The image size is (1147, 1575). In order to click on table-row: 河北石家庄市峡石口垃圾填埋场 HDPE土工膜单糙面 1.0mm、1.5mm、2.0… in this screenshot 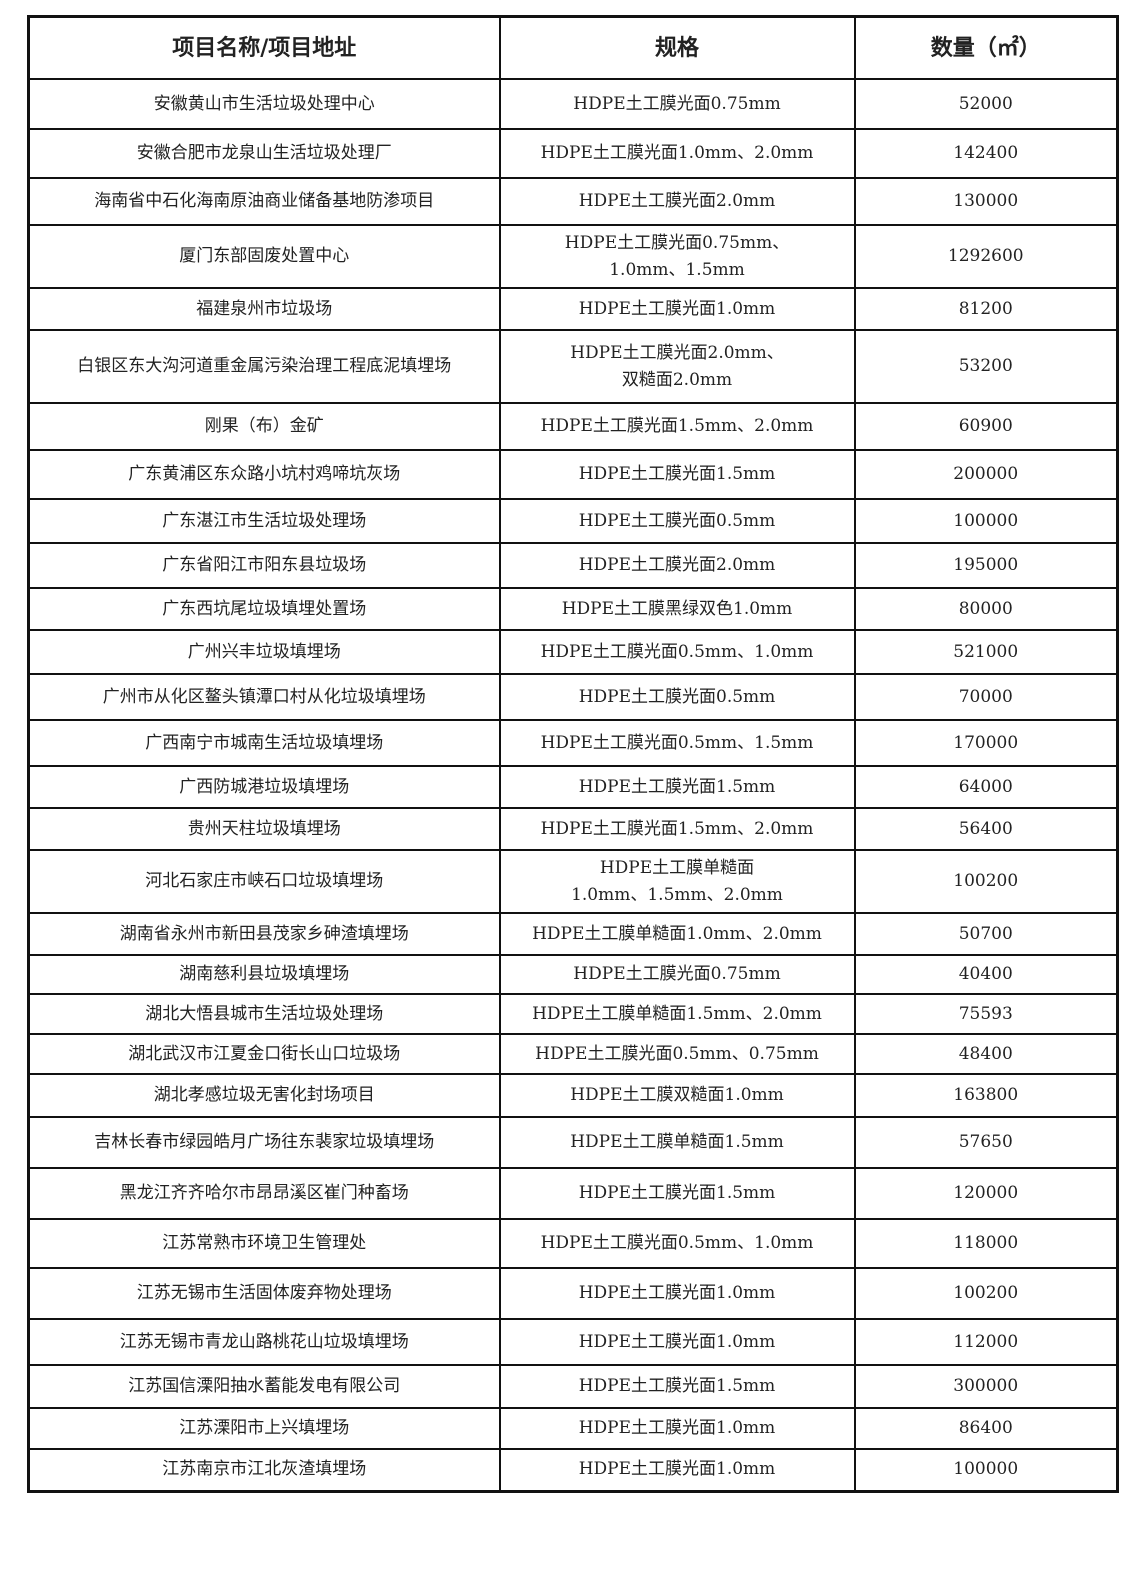, I will do `click(573, 881)`.